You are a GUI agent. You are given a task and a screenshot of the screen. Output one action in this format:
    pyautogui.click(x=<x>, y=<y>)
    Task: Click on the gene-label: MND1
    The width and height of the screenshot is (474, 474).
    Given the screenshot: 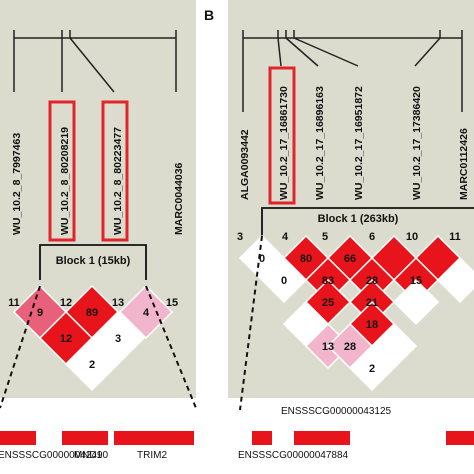 What is the action you would take?
    pyautogui.click(x=88, y=455)
    